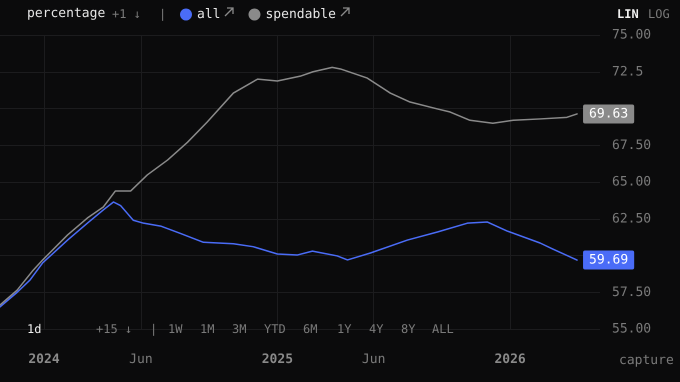  What do you see at coordinates (154, 329) in the screenshot?
I see `annotation: |` at bounding box center [154, 329].